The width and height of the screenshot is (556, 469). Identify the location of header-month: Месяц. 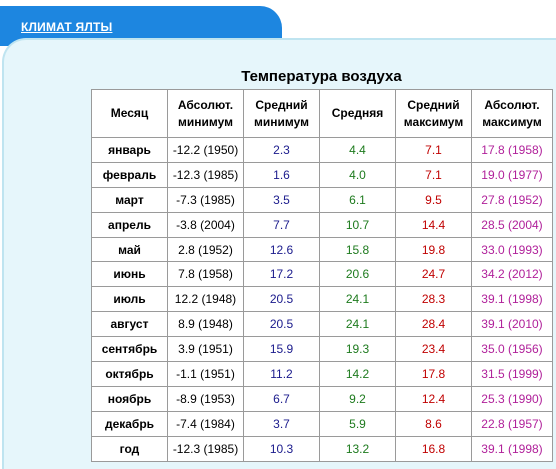
(129, 113).